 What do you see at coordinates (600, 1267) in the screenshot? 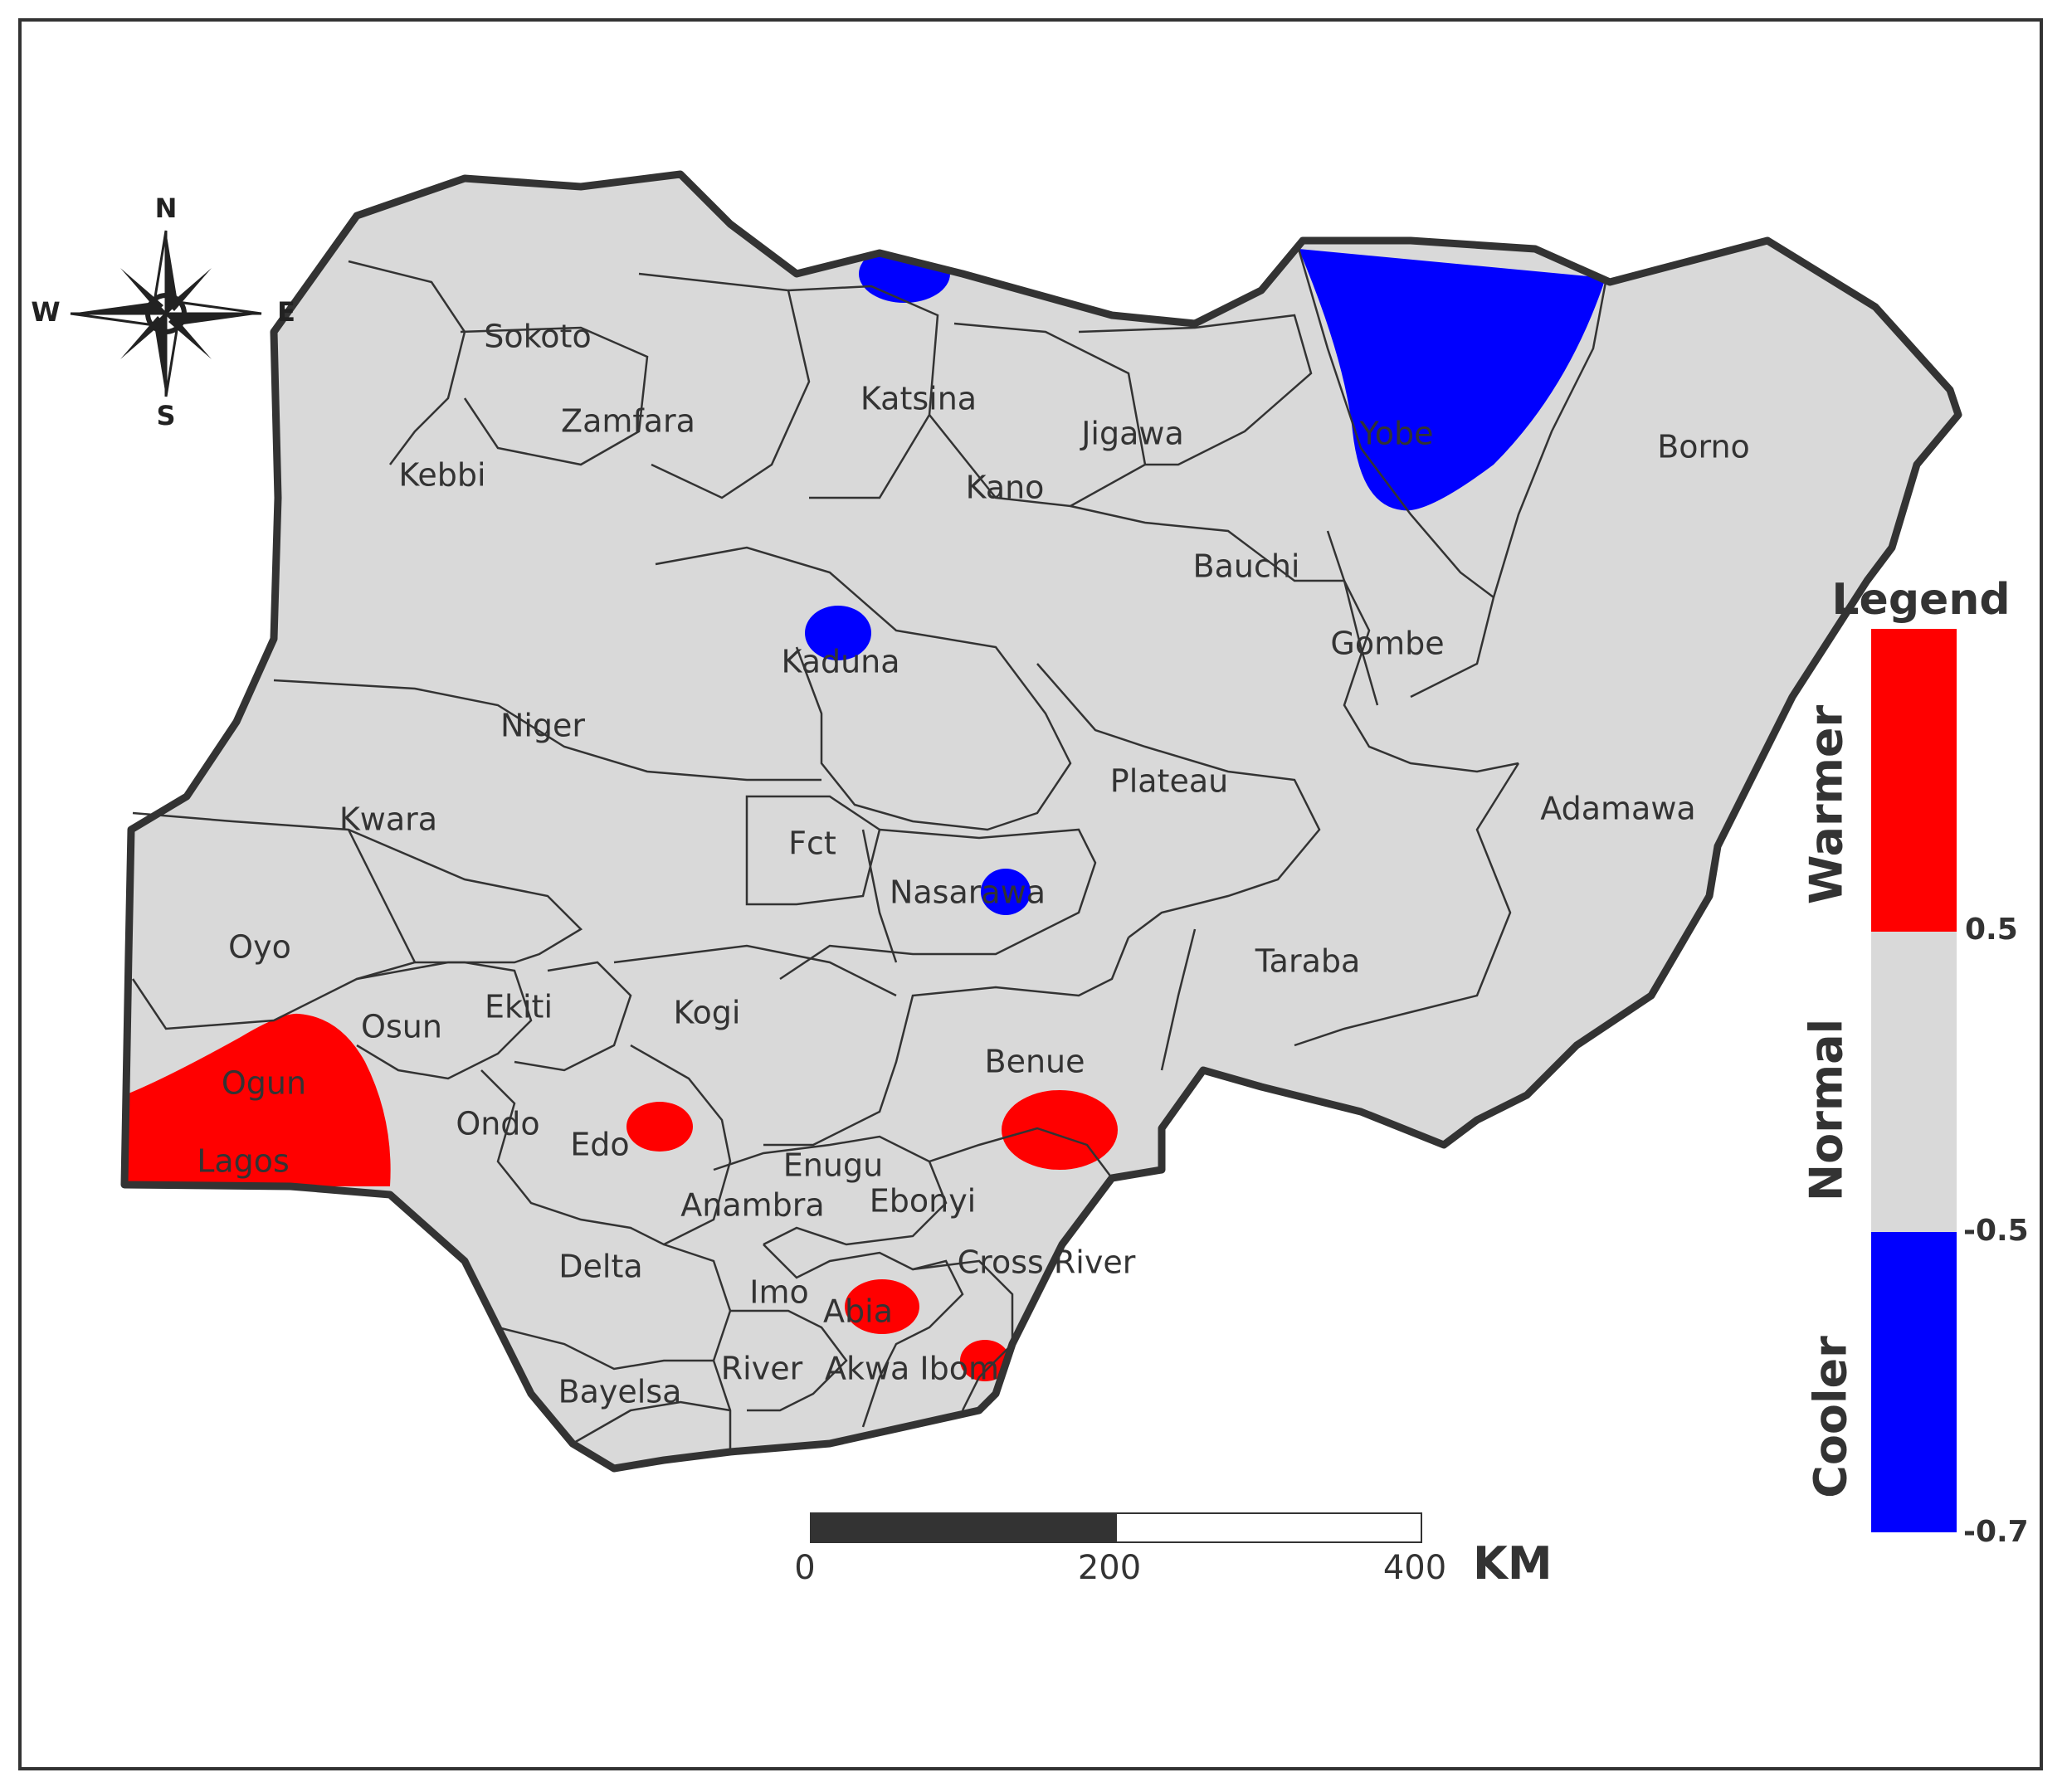
I see `state-label-delta: Delta` at bounding box center [600, 1267].